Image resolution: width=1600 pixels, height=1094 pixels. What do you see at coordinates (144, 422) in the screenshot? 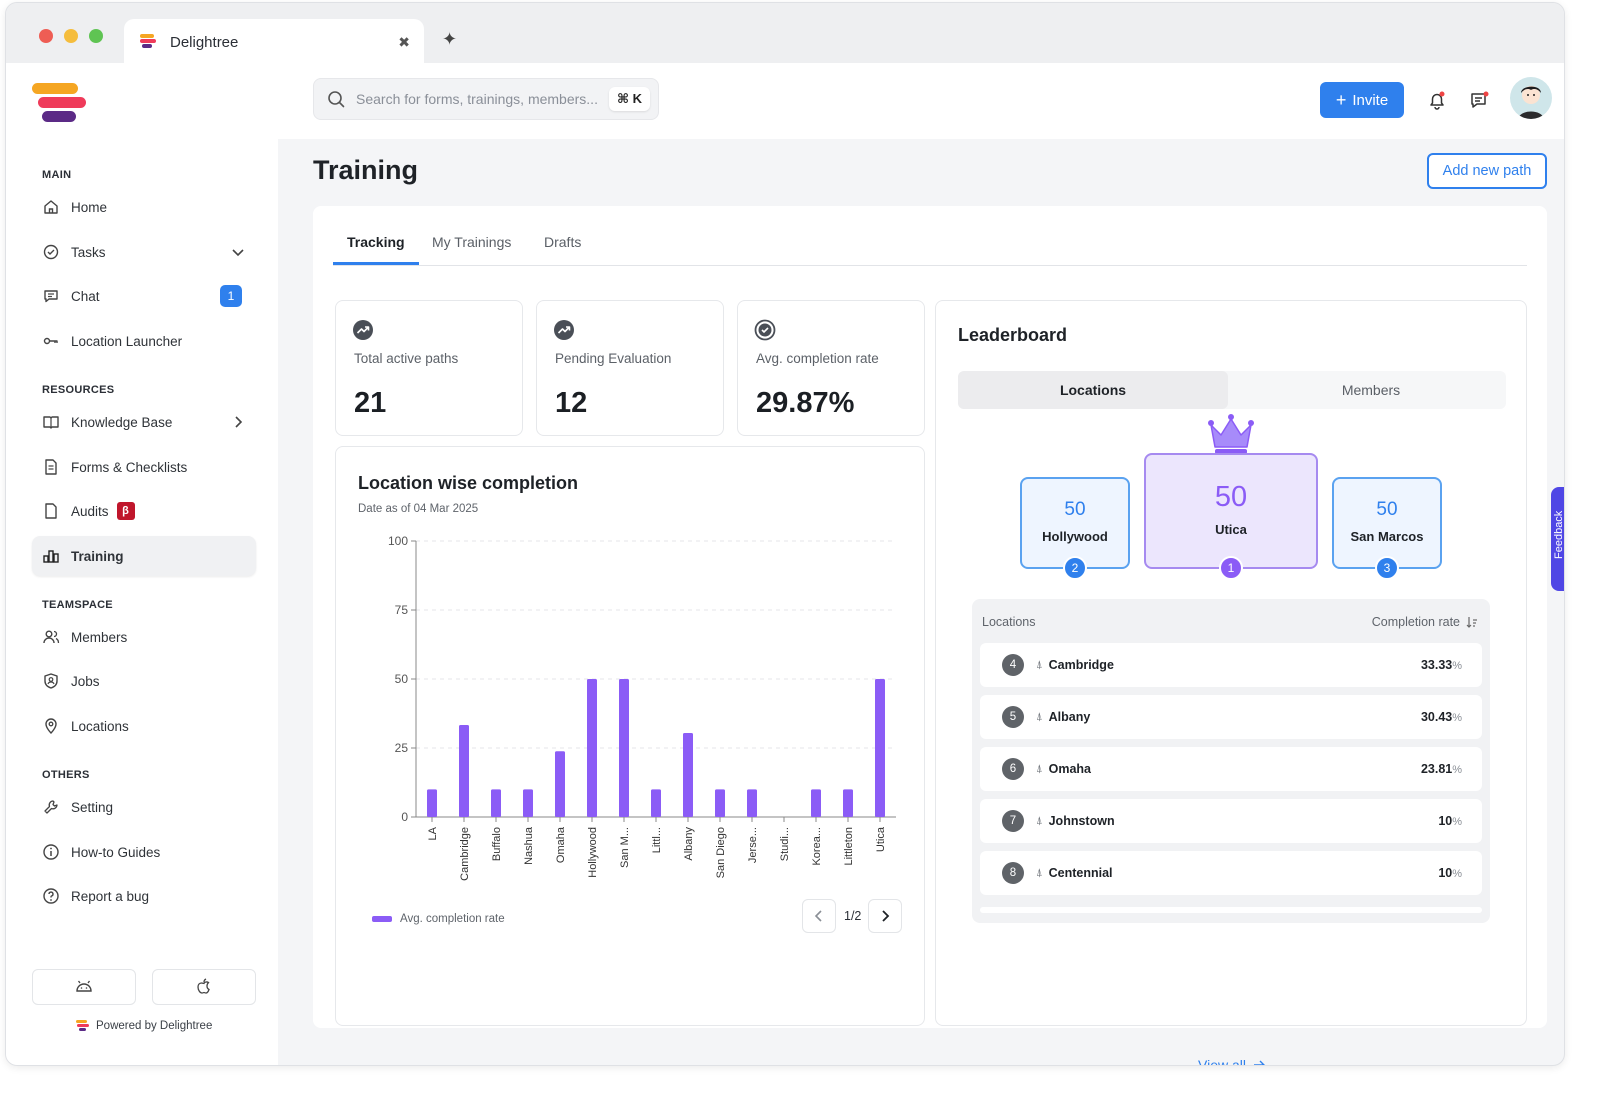
I see `sidebar-item-knowledge-base: Knowledge Base` at bounding box center [144, 422].